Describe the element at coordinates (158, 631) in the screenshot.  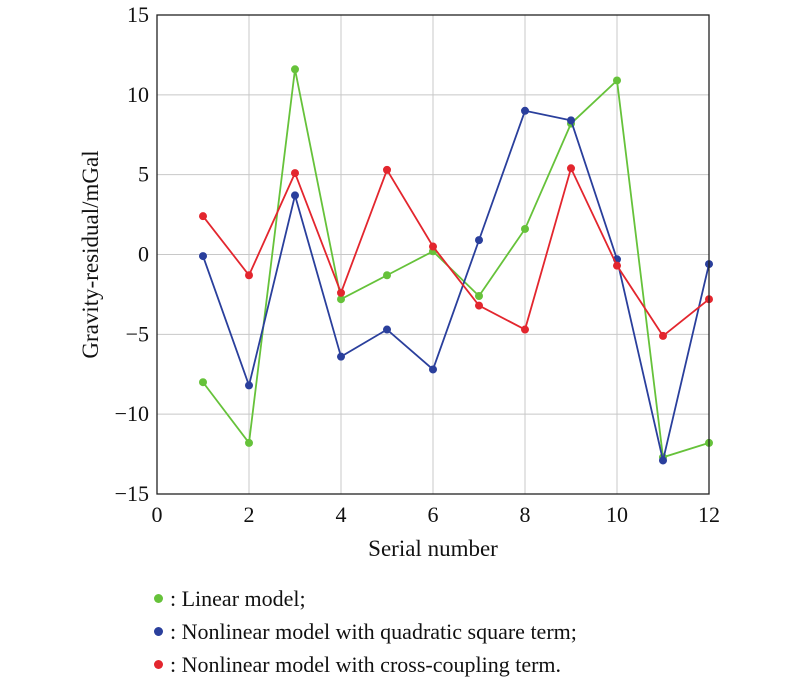
I see `legend-marker-quadratic` at that location.